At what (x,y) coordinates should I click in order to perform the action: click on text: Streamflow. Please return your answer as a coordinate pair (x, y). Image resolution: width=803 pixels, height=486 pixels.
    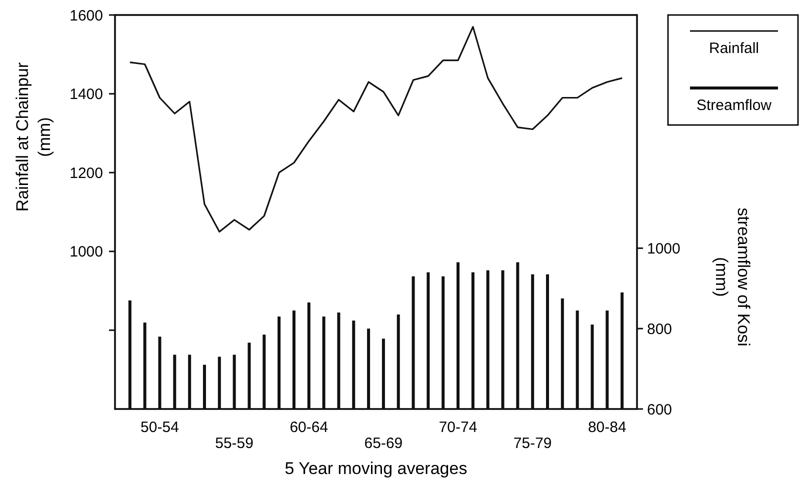
    Looking at the image, I should click on (734, 105).